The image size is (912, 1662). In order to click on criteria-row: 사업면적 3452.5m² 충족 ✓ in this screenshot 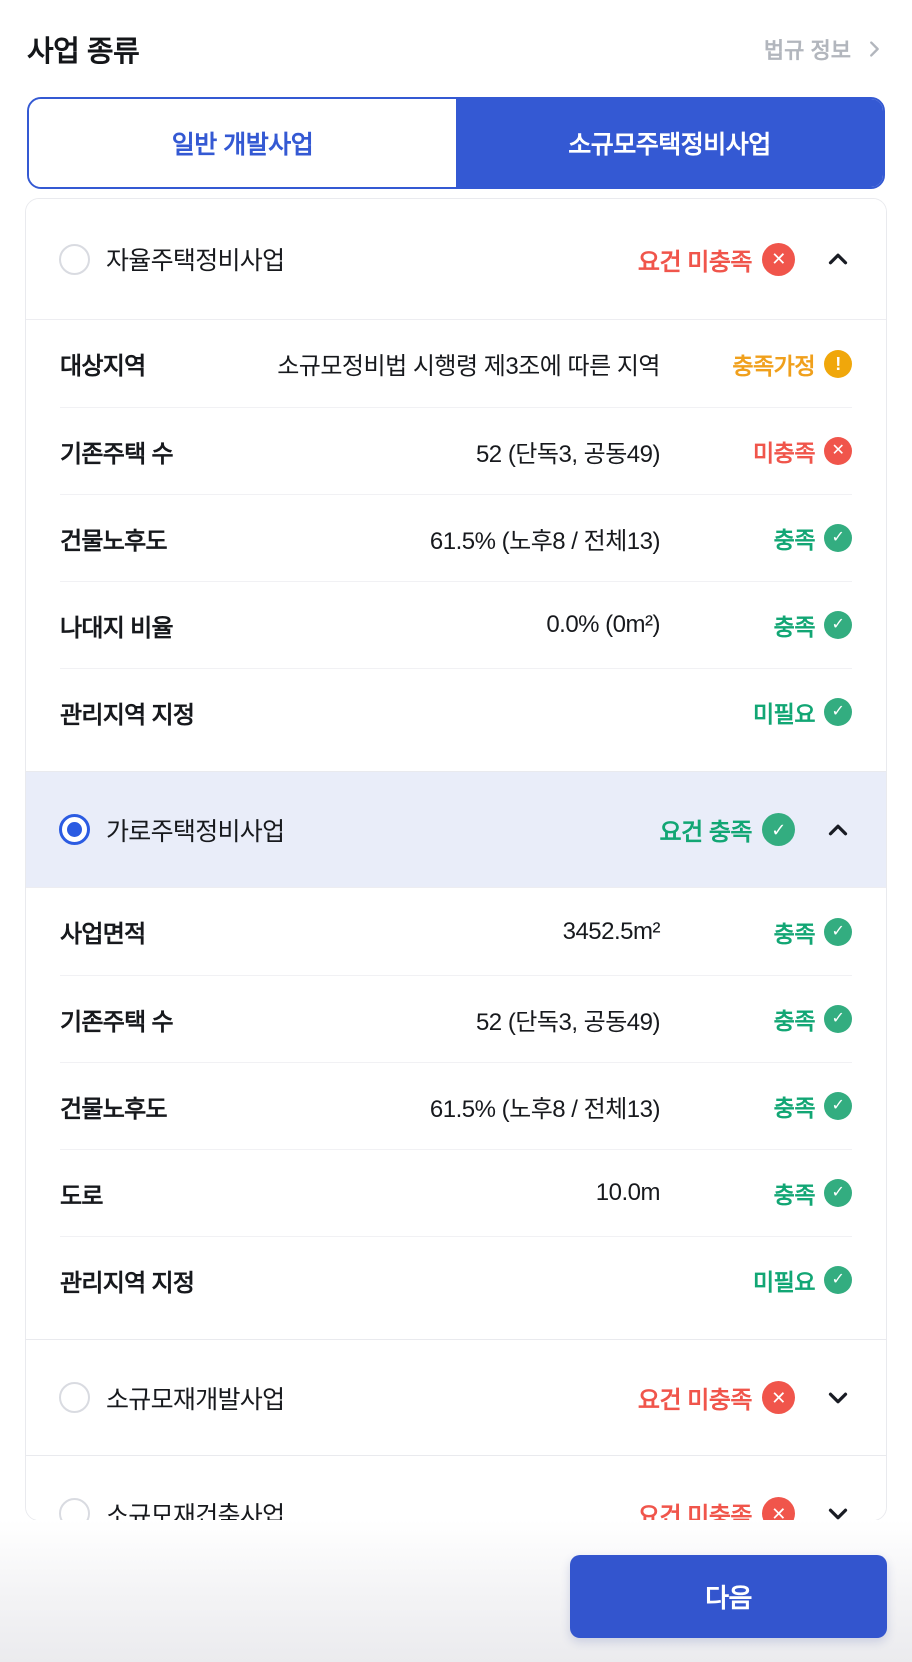, I will do `click(456, 931)`.